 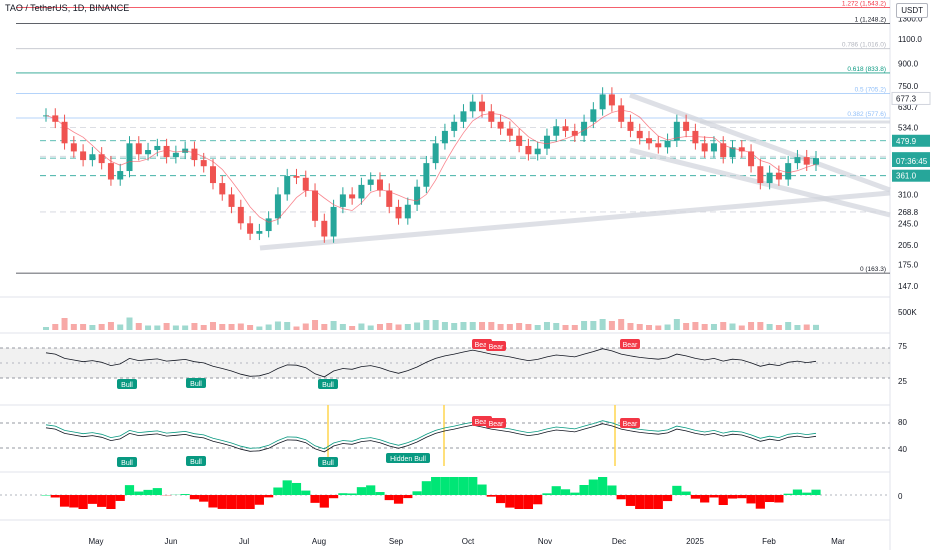 I want to click on trendline-descending, so click(x=760, y=142).